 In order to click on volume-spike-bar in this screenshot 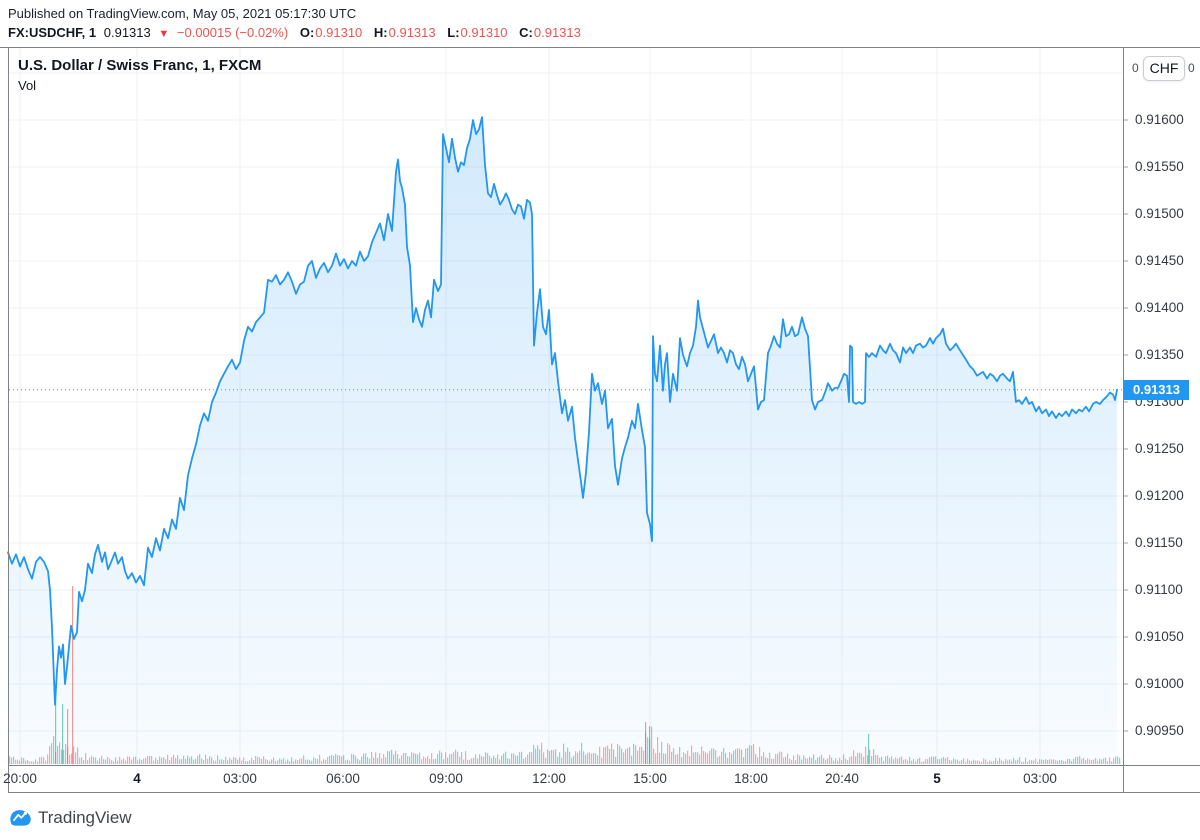, I will do `click(73, 675)`.